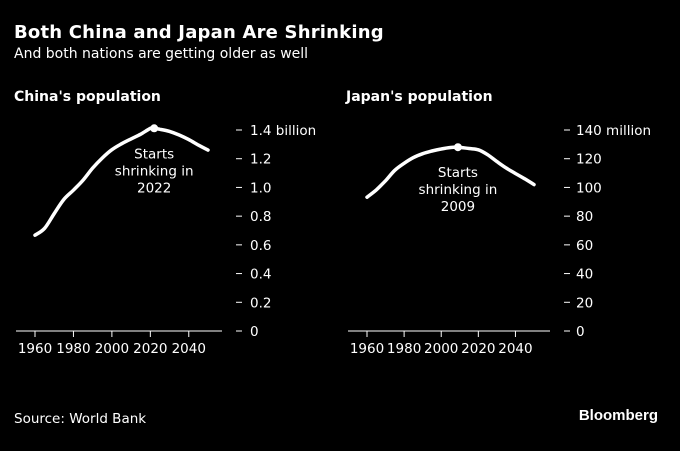 The image size is (680, 451). Describe the element at coordinates (260, 303) in the screenshot. I see `china-y-tick-label: 0.2` at that location.